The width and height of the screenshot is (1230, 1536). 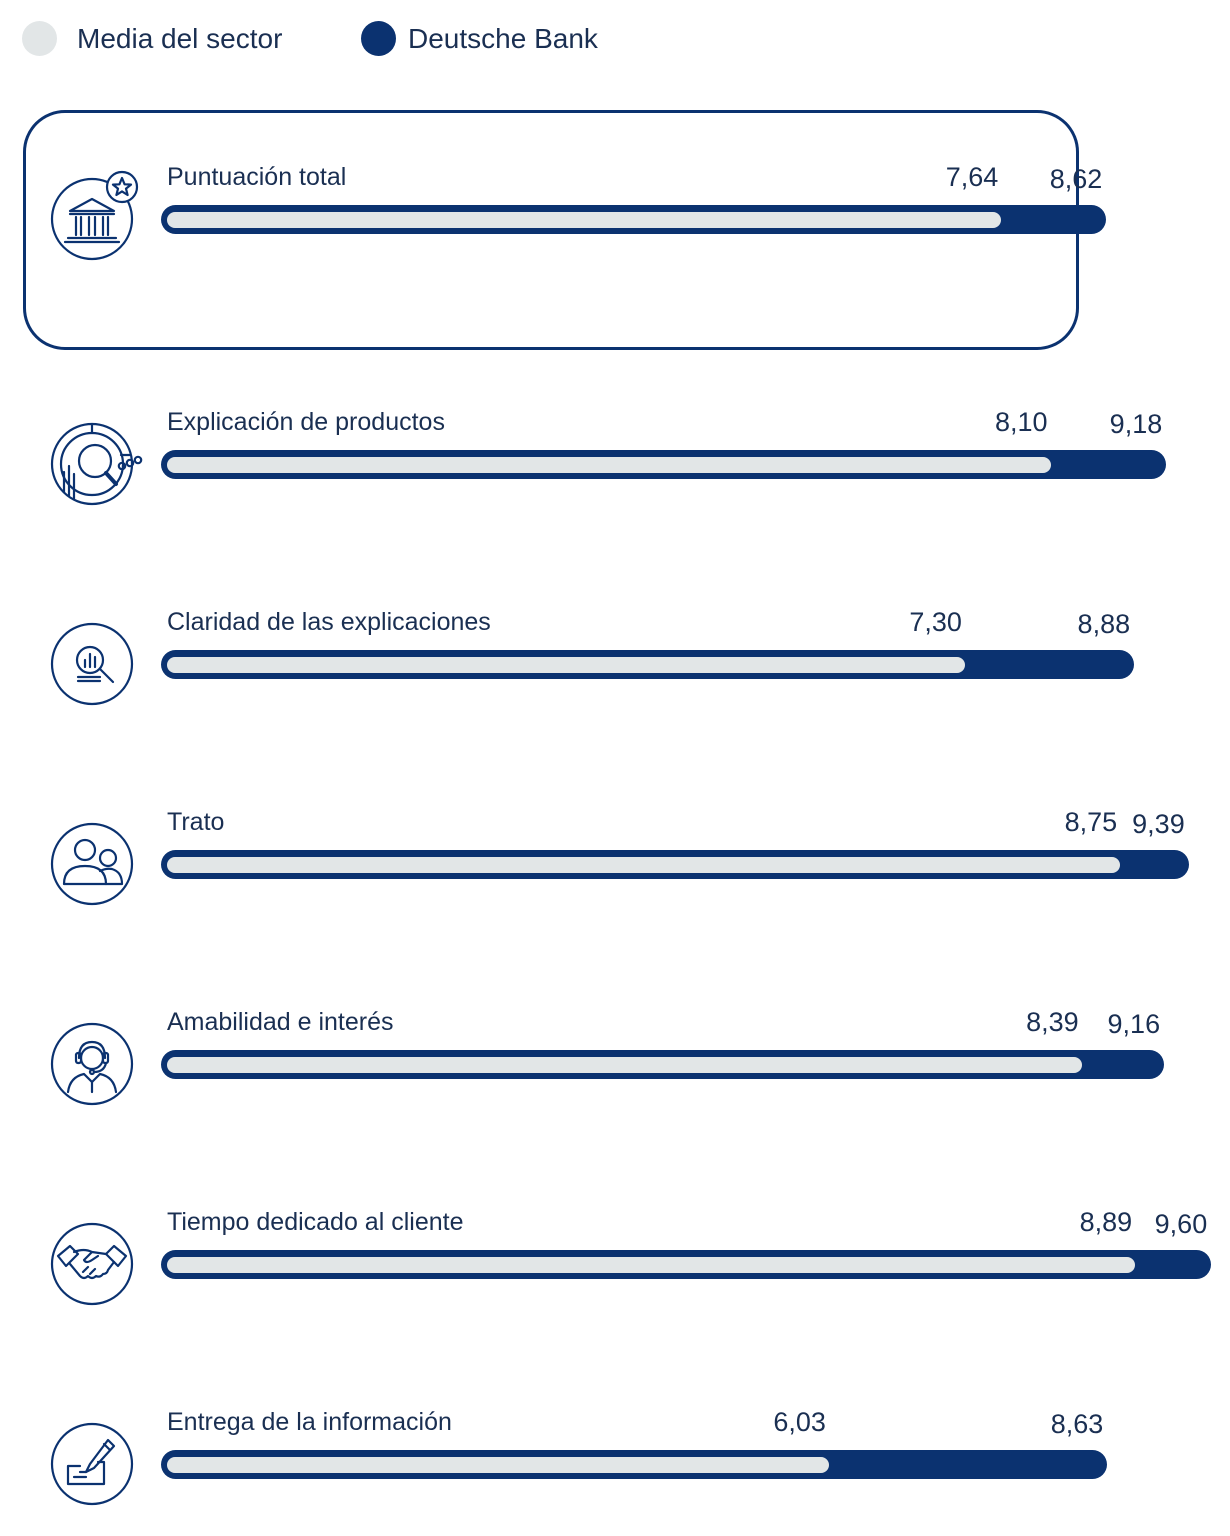 What do you see at coordinates (1106, 1222) in the screenshot?
I see `data-label-media-del-sector: 8,89` at bounding box center [1106, 1222].